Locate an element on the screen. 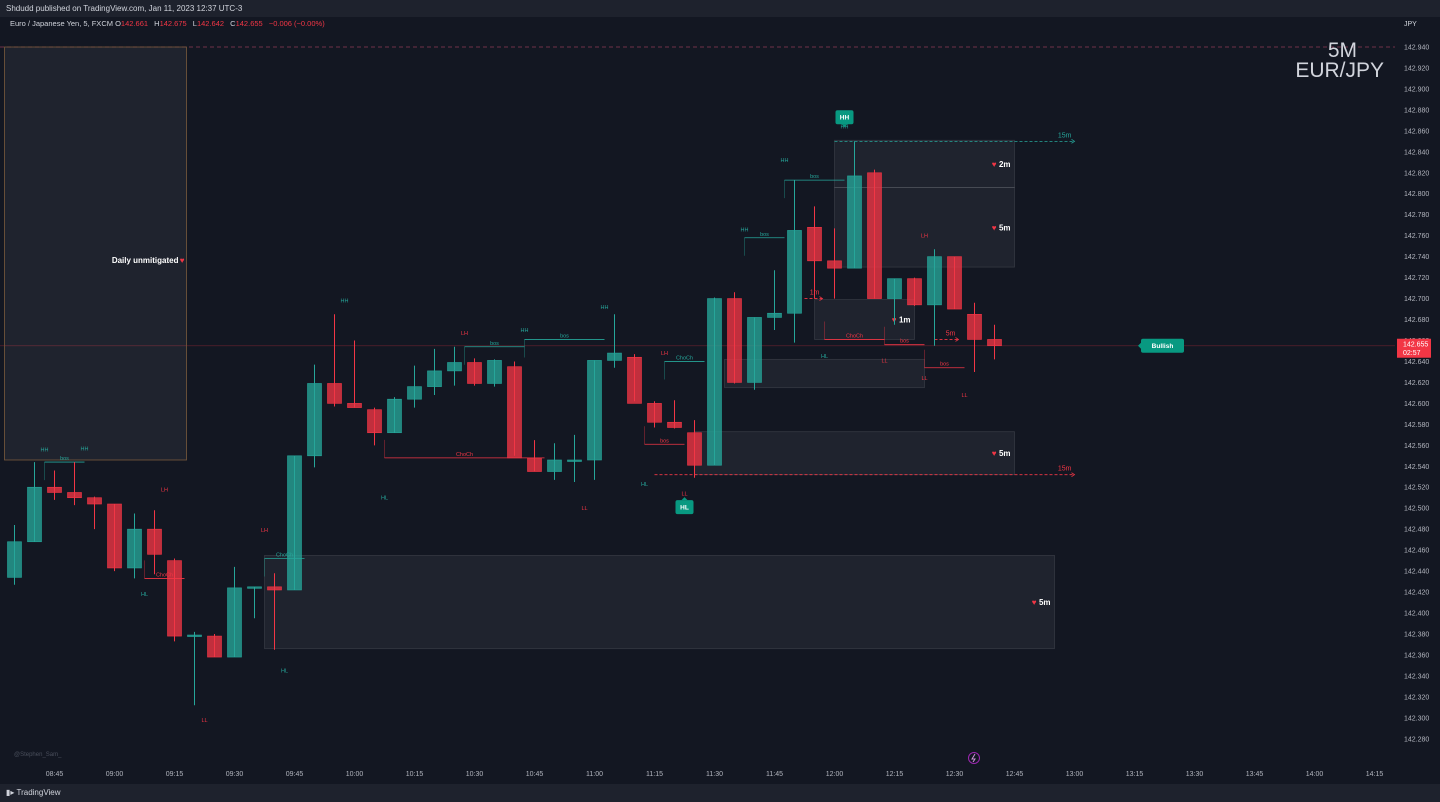 The height and width of the screenshot is (802, 1440). time-tick-label: 12:45 is located at coordinates (1015, 774).